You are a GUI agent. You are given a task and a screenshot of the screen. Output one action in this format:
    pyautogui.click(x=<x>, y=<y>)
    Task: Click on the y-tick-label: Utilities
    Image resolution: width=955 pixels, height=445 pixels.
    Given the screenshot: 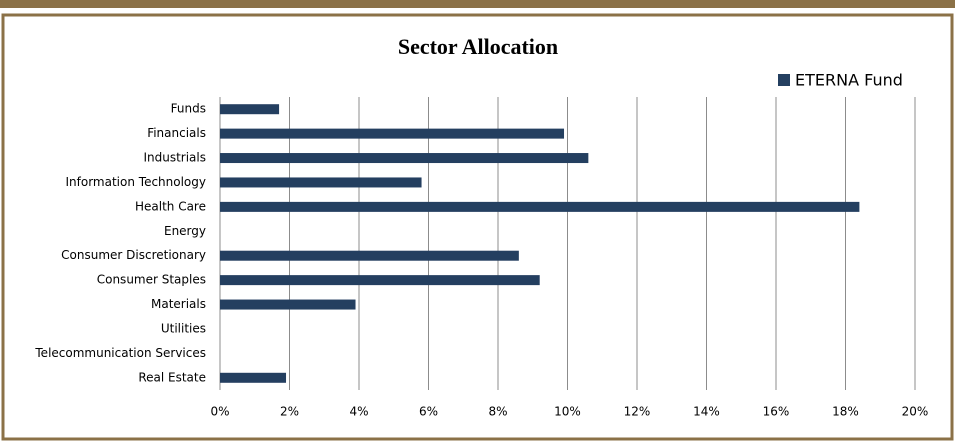 What is the action you would take?
    pyautogui.click(x=183, y=328)
    